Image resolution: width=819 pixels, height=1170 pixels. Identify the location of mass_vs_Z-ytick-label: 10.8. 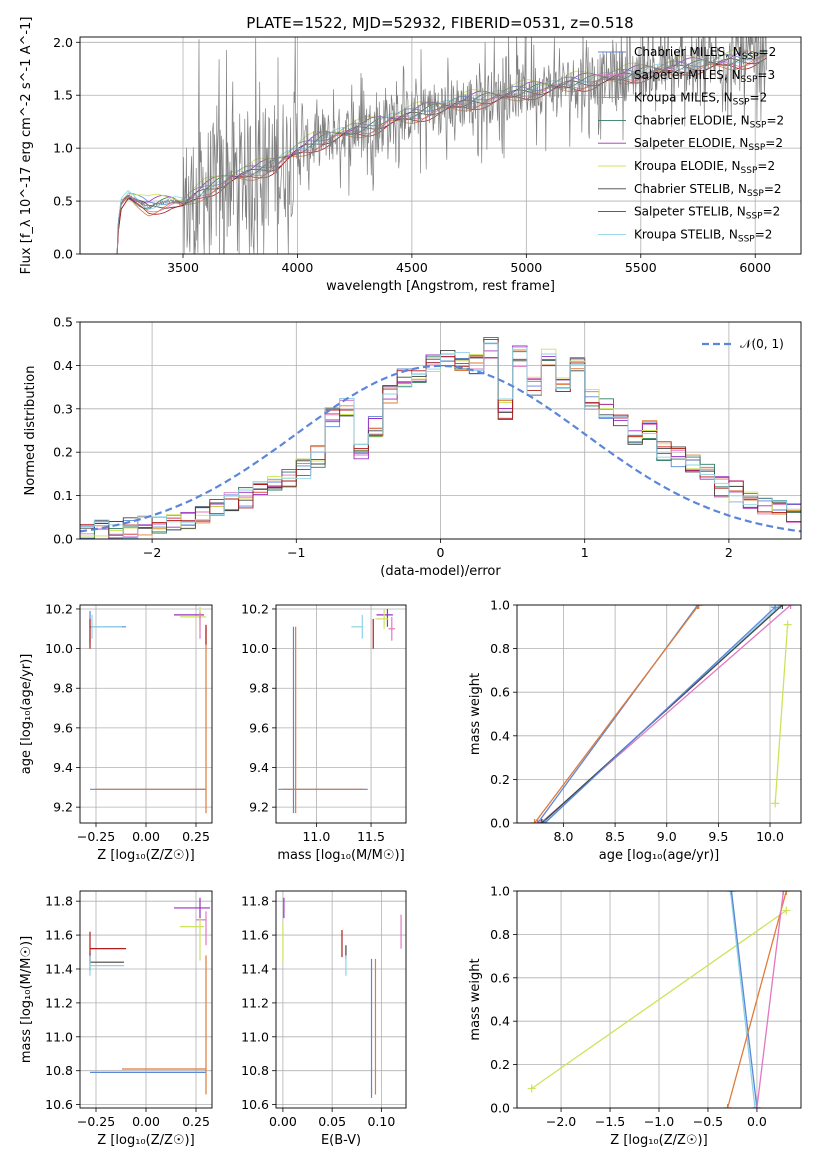
(59, 1070).